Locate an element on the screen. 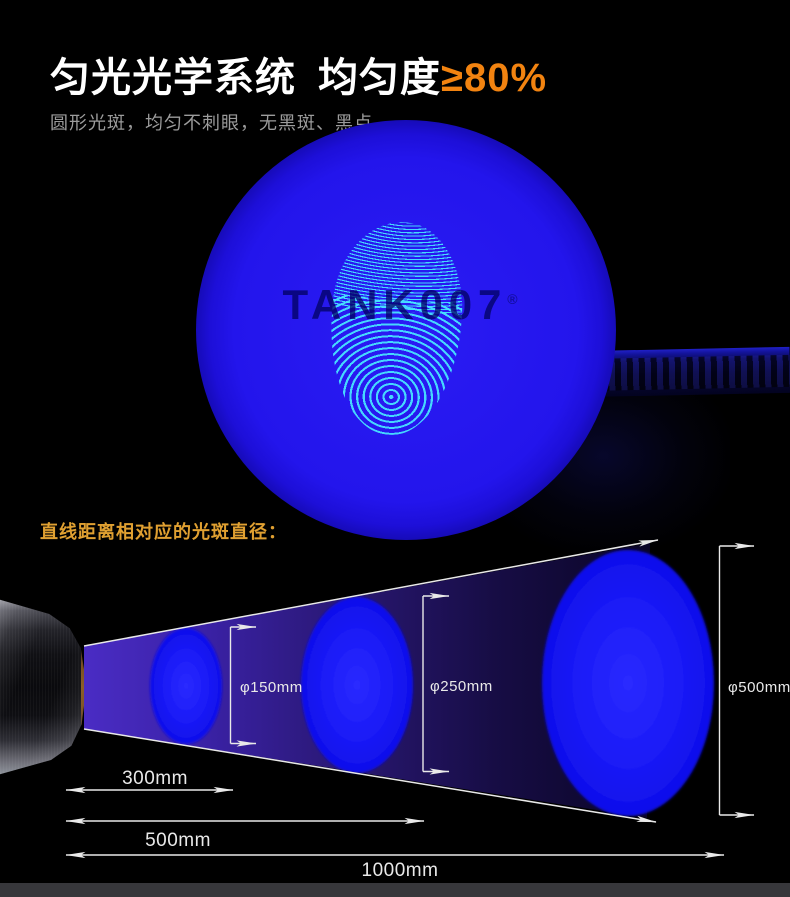  distance-label-500: 500mm is located at coordinates (178, 840).